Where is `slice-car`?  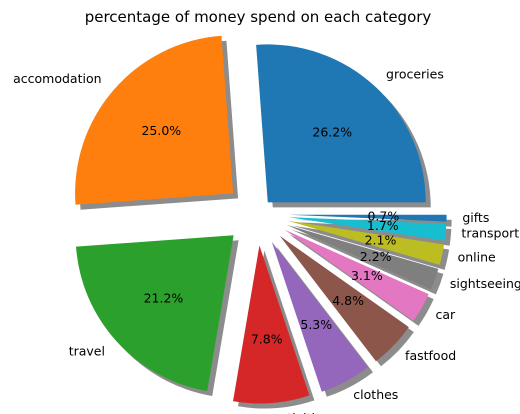 slice-car is located at coordinates (356, 275).